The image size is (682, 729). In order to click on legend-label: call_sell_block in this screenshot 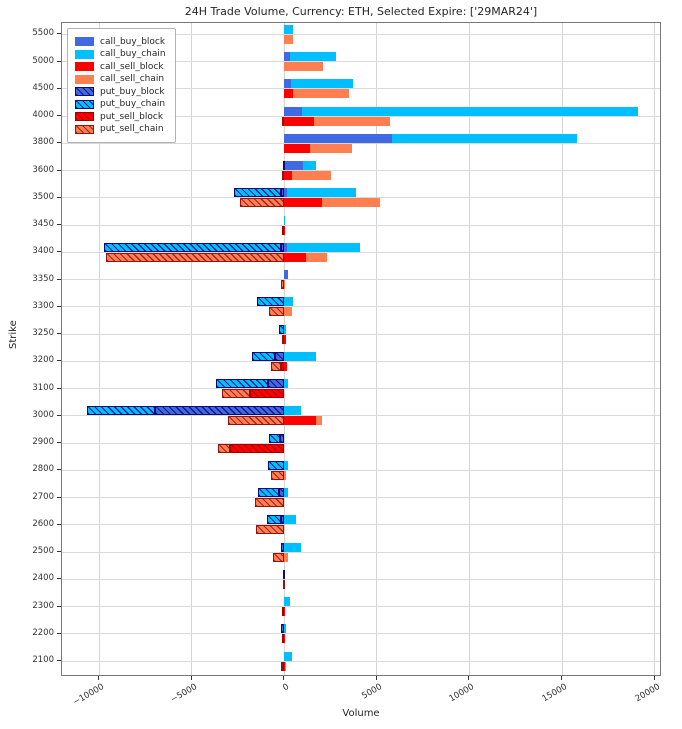, I will do `click(132, 66)`.